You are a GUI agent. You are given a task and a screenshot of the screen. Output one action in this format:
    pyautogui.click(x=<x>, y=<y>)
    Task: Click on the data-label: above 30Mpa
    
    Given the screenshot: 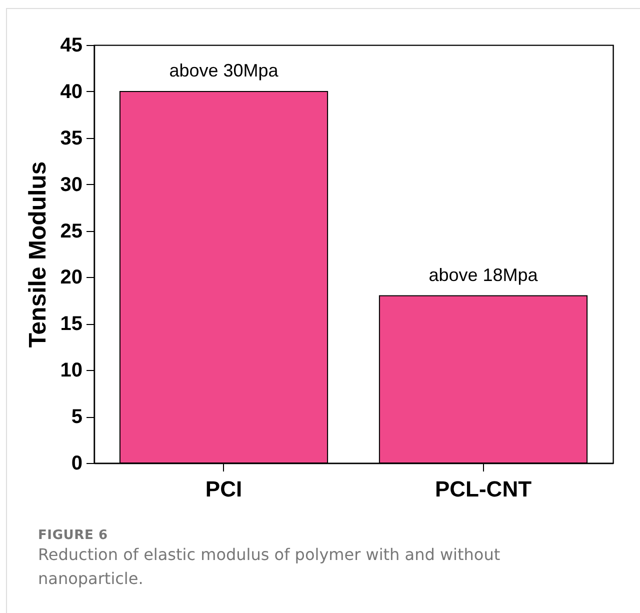 What is the action you would take?
    pyautogui.click(x=224, y=70)
    